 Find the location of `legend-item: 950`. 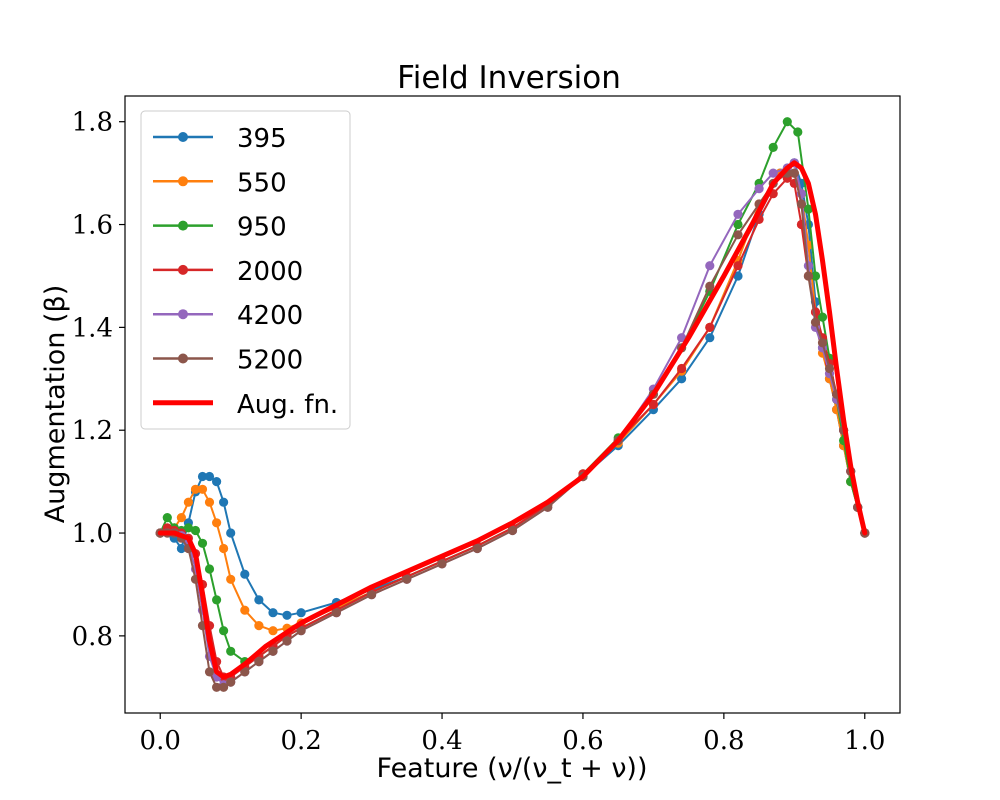

legend-item: 950 is located at coordinates (220, 228).